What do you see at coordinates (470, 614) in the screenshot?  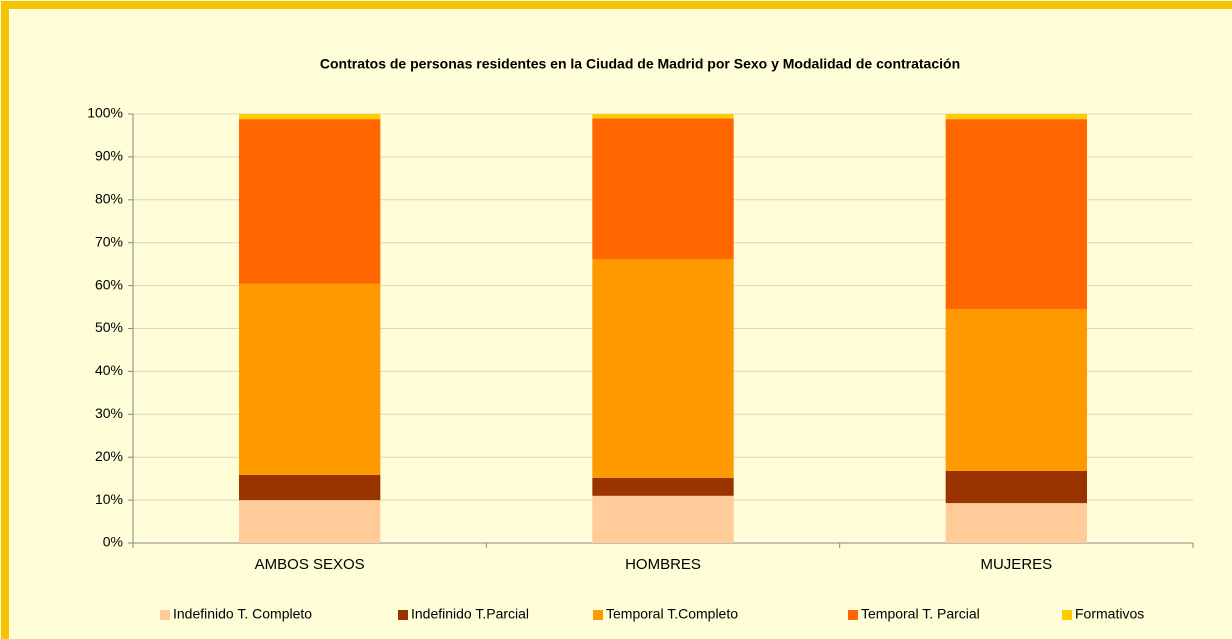 I see `legend-label: Indefinido T.Parcial` at bounding box center [470, 614].